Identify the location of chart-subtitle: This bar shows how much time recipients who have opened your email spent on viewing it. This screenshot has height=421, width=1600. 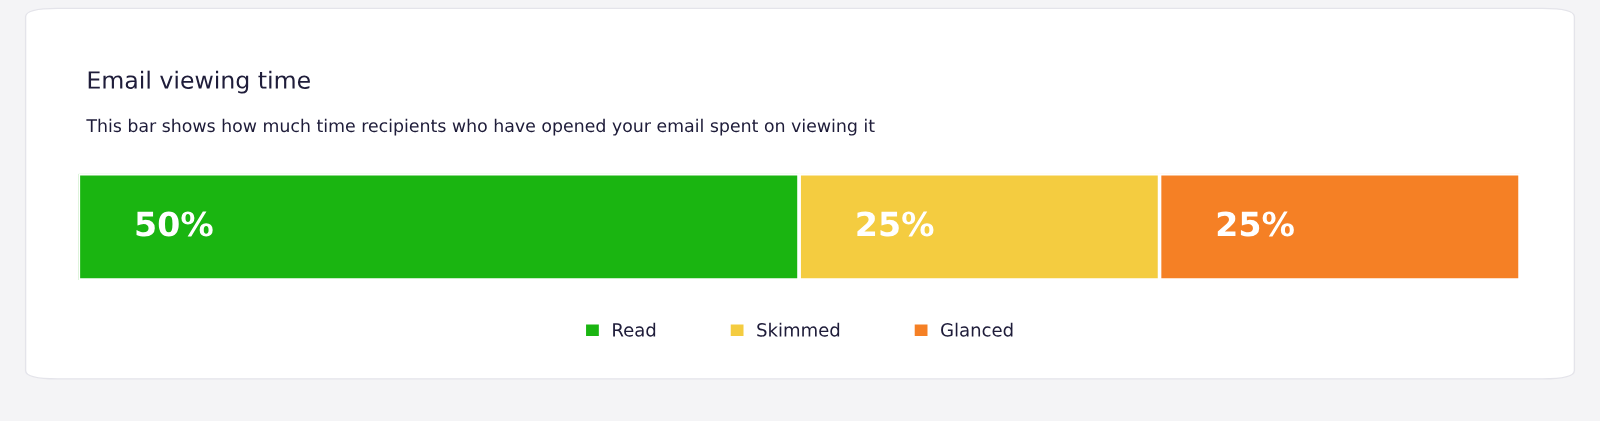
(480, 127).